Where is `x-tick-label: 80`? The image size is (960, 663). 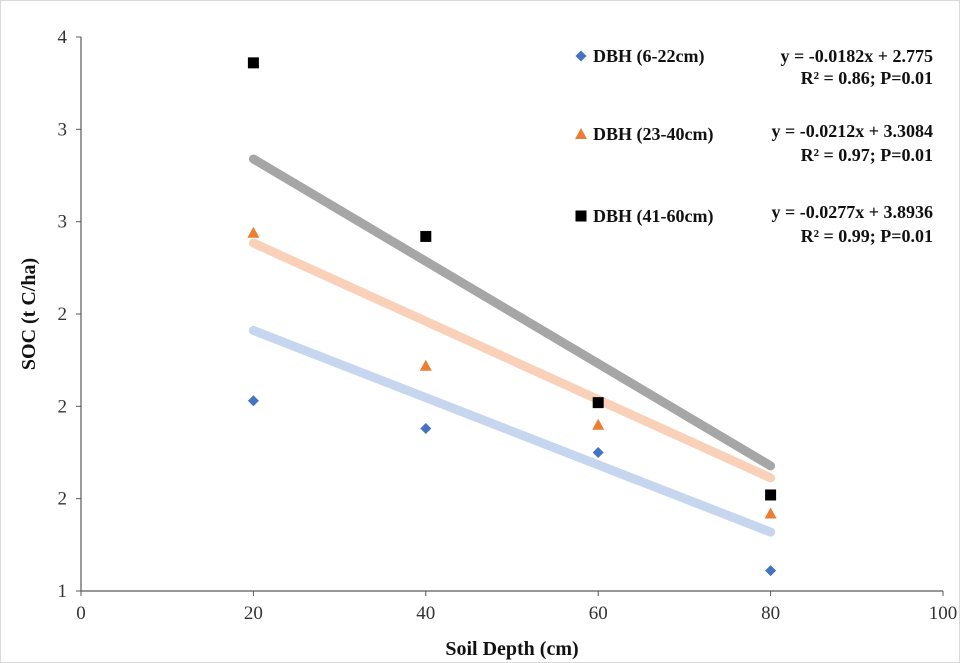
x-tick-label: 80 is located at coordinates (770, 613).